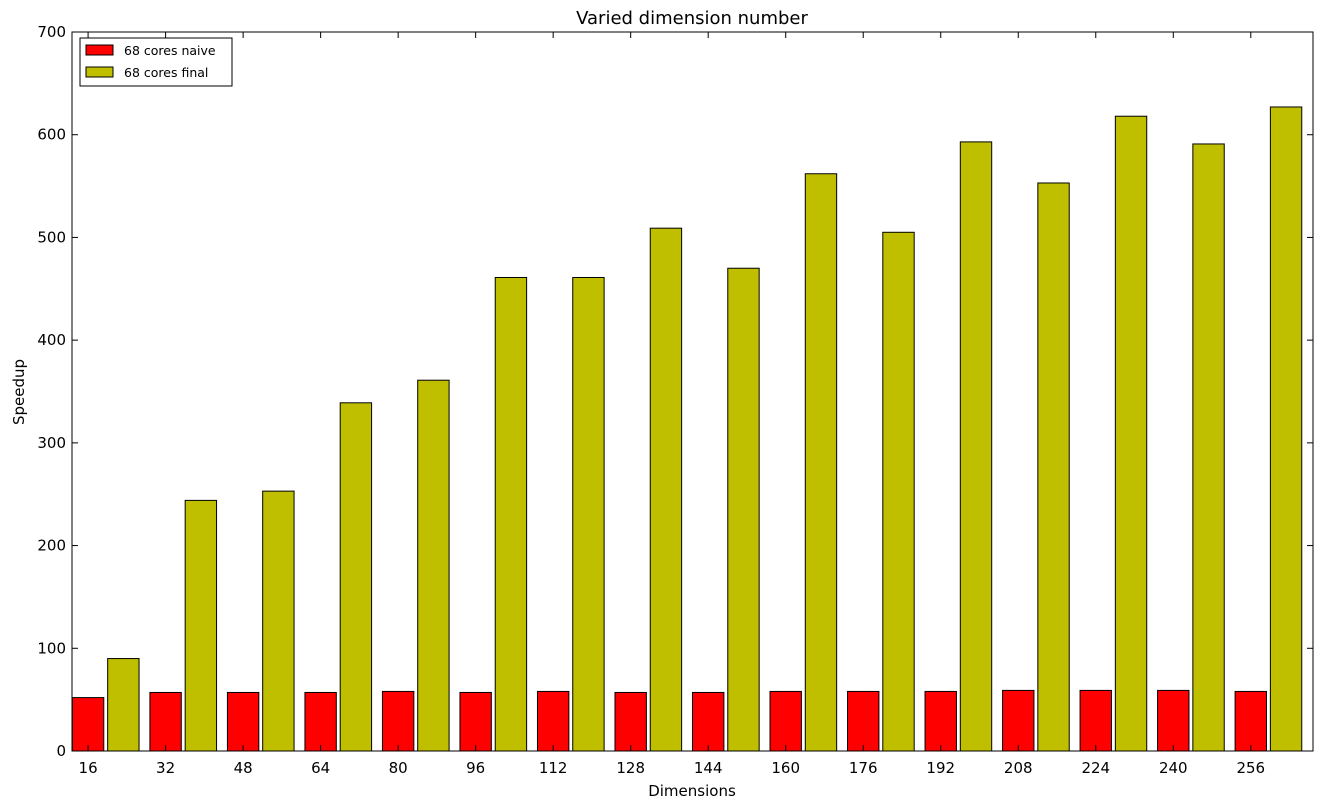 This screenshot has width=1322, height=810. What do you see at coordinates (1018, 768) in the screenshot?
I see `x-tick-label: 208` at bounding box center [1018, 768].